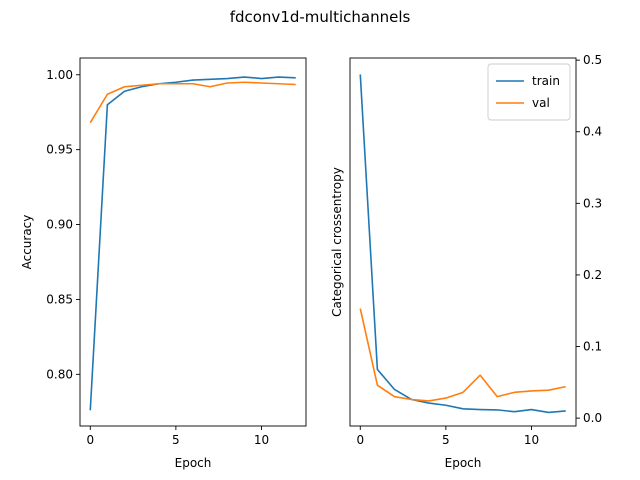 The width and height of the screenshot is (640, 480). I want to click on legend-box, so click(529, 92).